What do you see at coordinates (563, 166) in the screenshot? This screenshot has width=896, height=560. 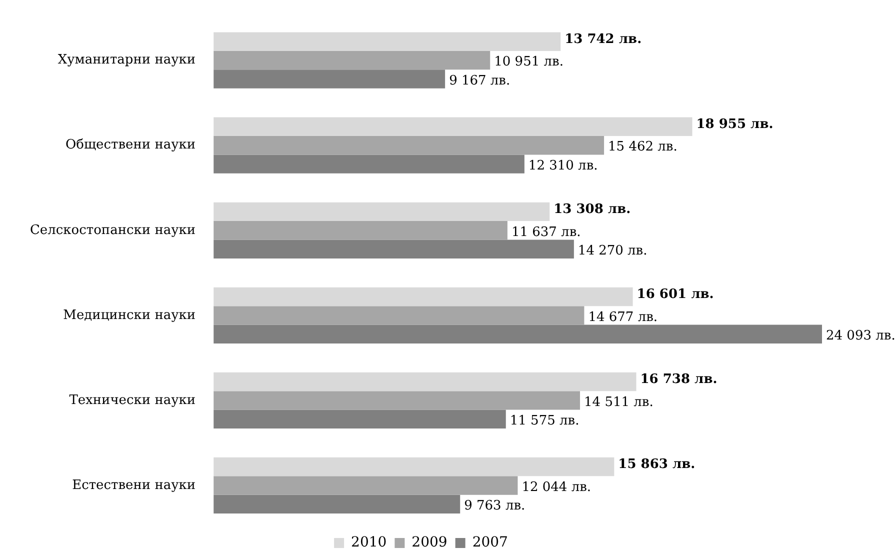 I see `data-label: 12 310 лв.` at bounding box center [563, 166].